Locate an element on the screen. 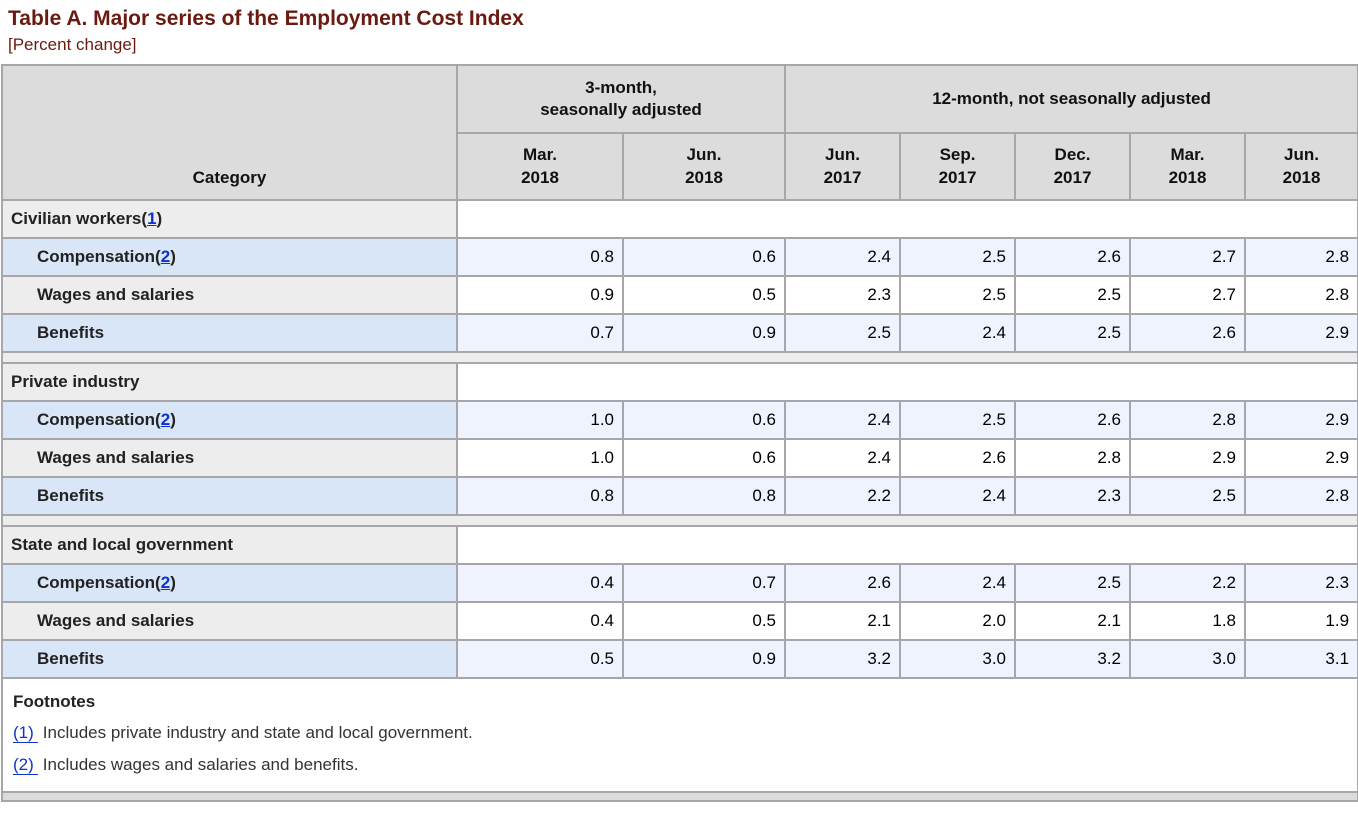  col-header-period-4: Dec. 2017 is located at coordinates (1073, 166).